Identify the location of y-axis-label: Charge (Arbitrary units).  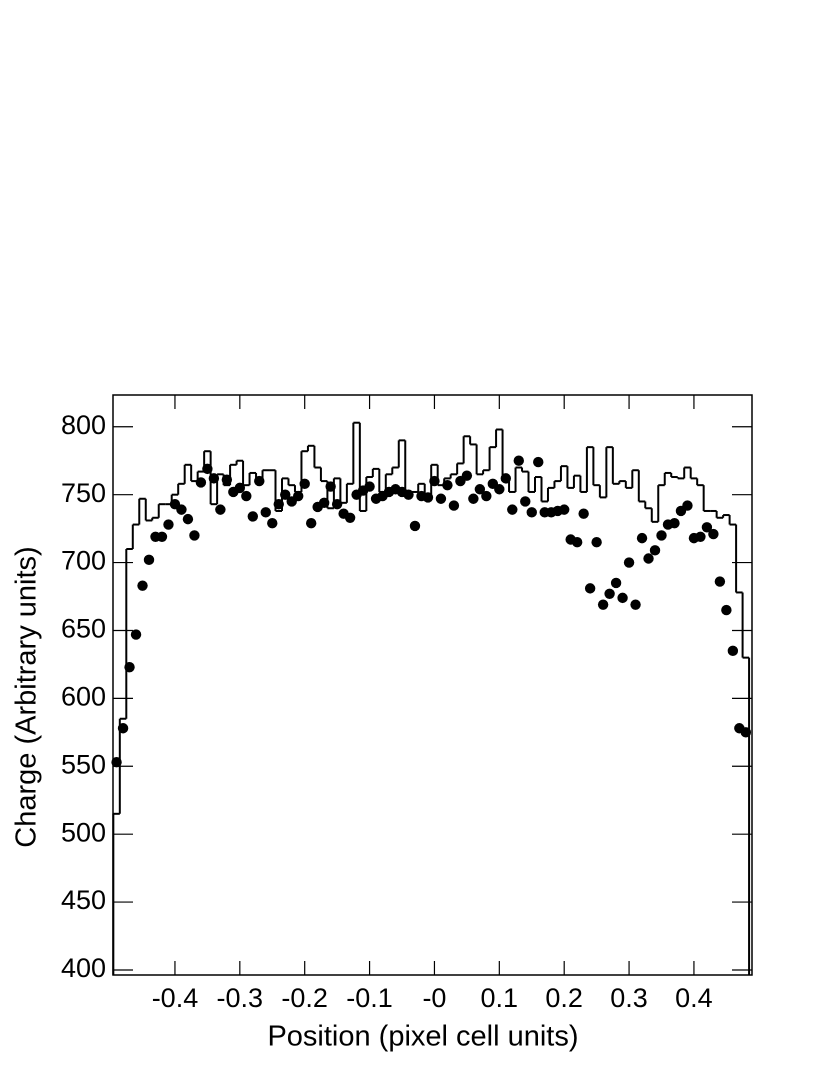
(27, 696).